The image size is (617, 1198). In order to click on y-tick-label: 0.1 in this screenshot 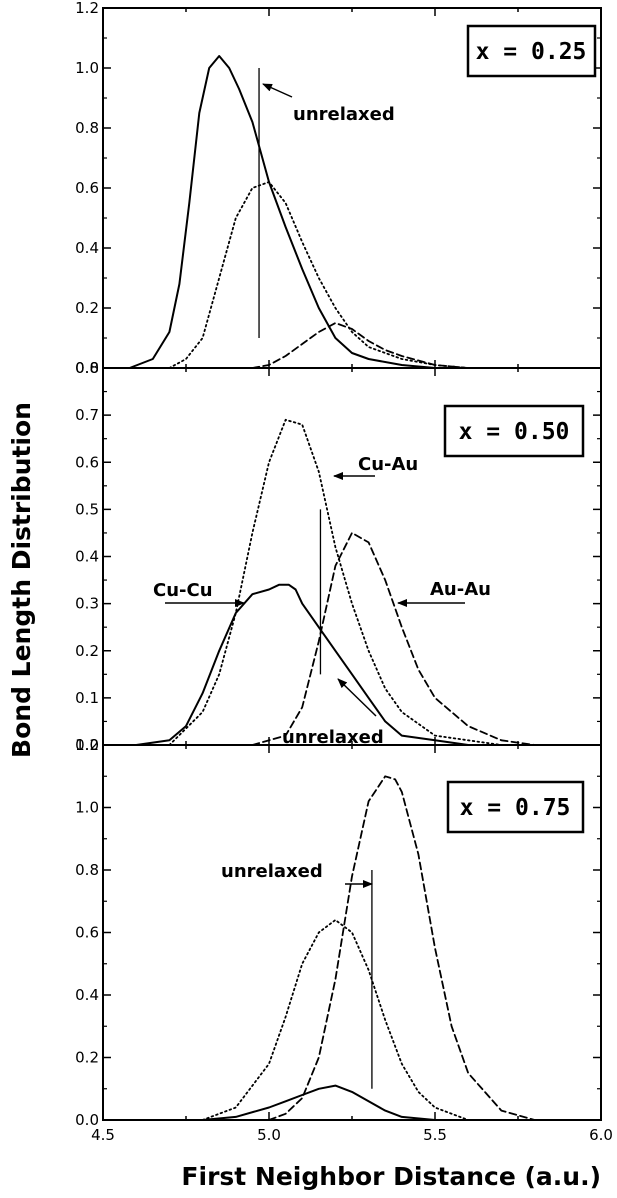, I will do `click(87, 698)`.